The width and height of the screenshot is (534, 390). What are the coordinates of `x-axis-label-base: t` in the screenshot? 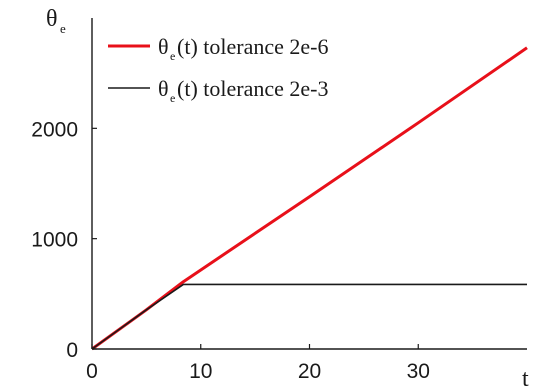 It's located at (525, 378).